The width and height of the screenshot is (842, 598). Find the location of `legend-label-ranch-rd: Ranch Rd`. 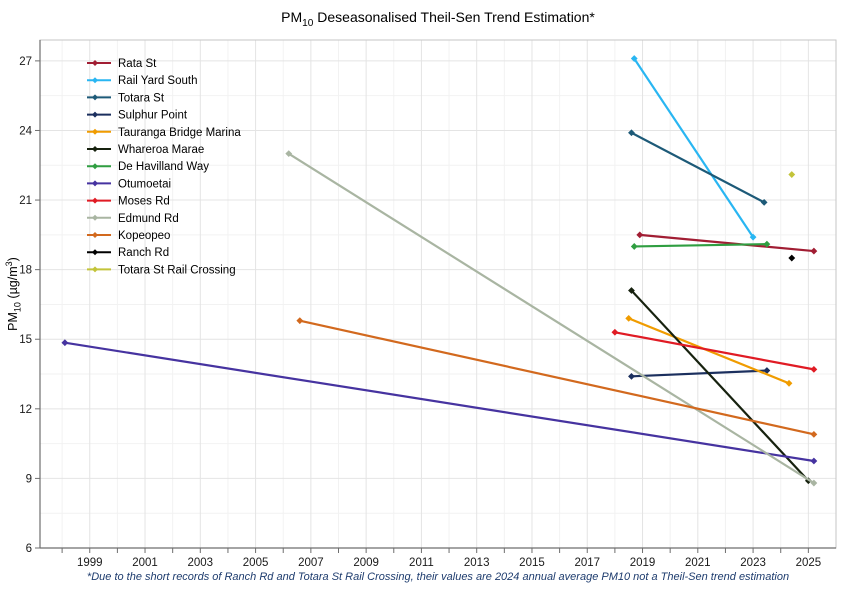

legend-label-ranch-rd: Ranch Rd is located at coordinates (143, 253).